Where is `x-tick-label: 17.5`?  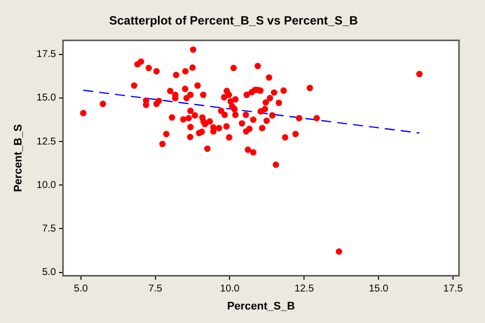
x-tick-label: 17.5 is located at coordinates (453, 289).